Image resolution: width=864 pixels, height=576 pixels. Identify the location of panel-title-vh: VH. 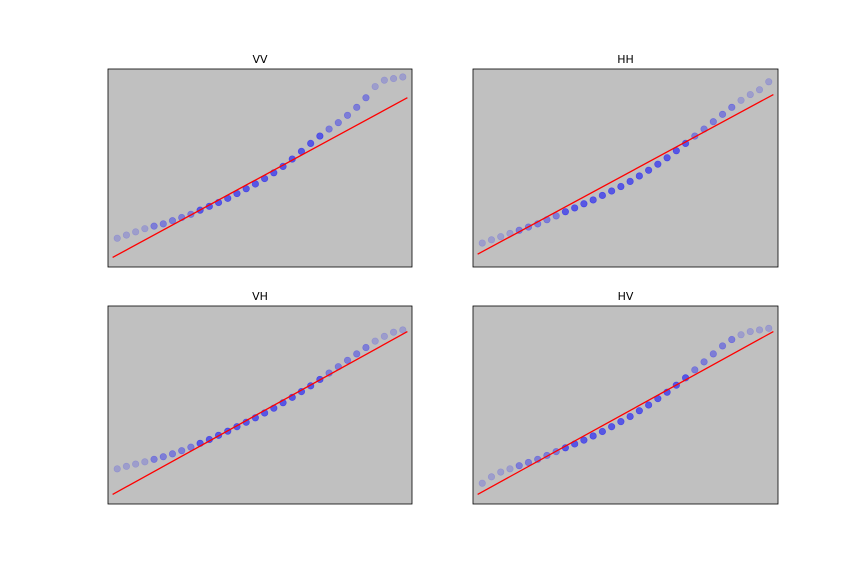
(260, 296).